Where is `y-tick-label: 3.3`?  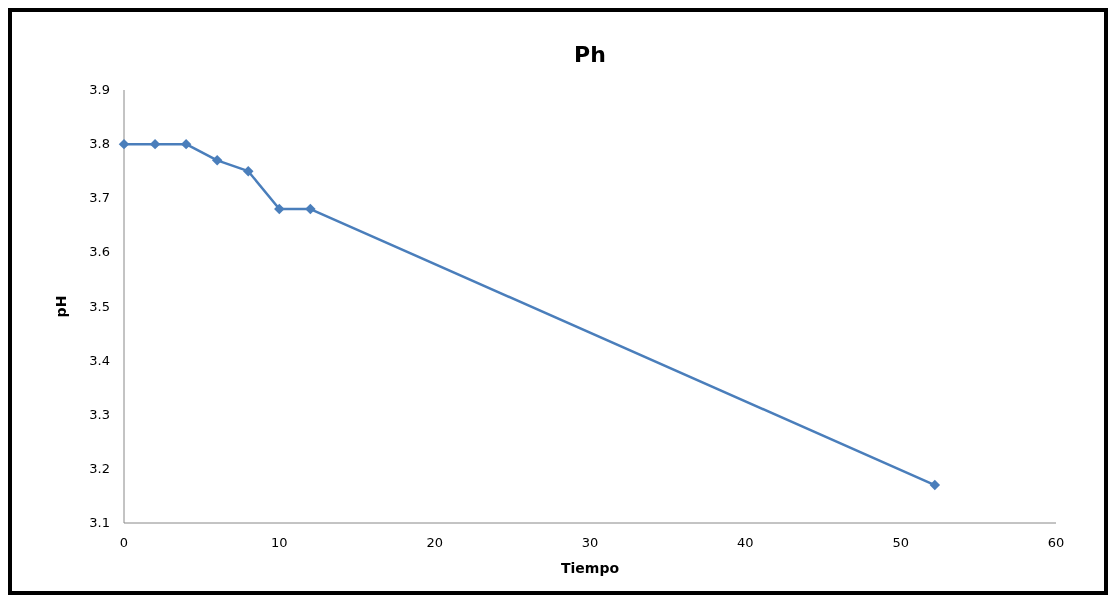
y-tick-label: 3.3 is located at coordinates (99, 414).